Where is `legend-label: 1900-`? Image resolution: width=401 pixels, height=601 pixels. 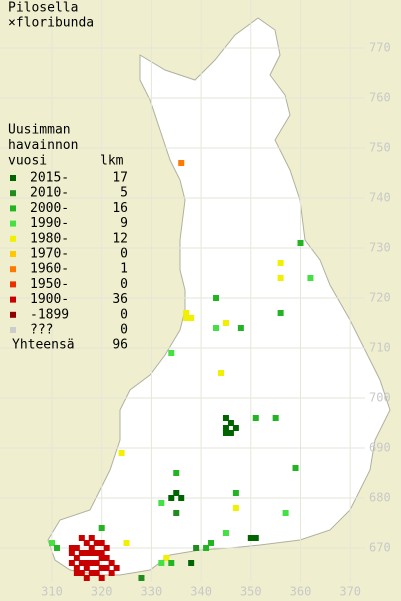
legend-label: 1900- is located at coordinates (49, 299).